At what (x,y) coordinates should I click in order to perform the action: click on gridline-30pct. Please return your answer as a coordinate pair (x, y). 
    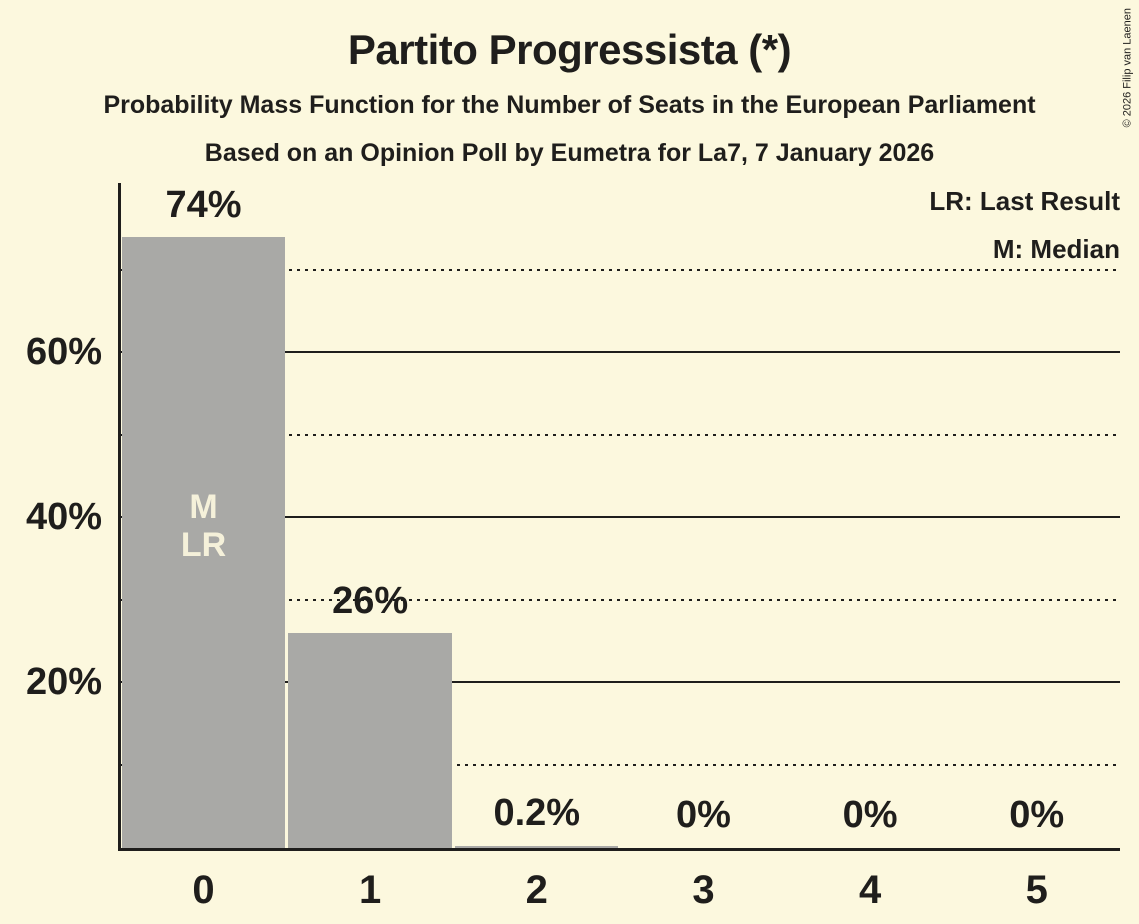
    Looking at the image, I should click on (620, 599).